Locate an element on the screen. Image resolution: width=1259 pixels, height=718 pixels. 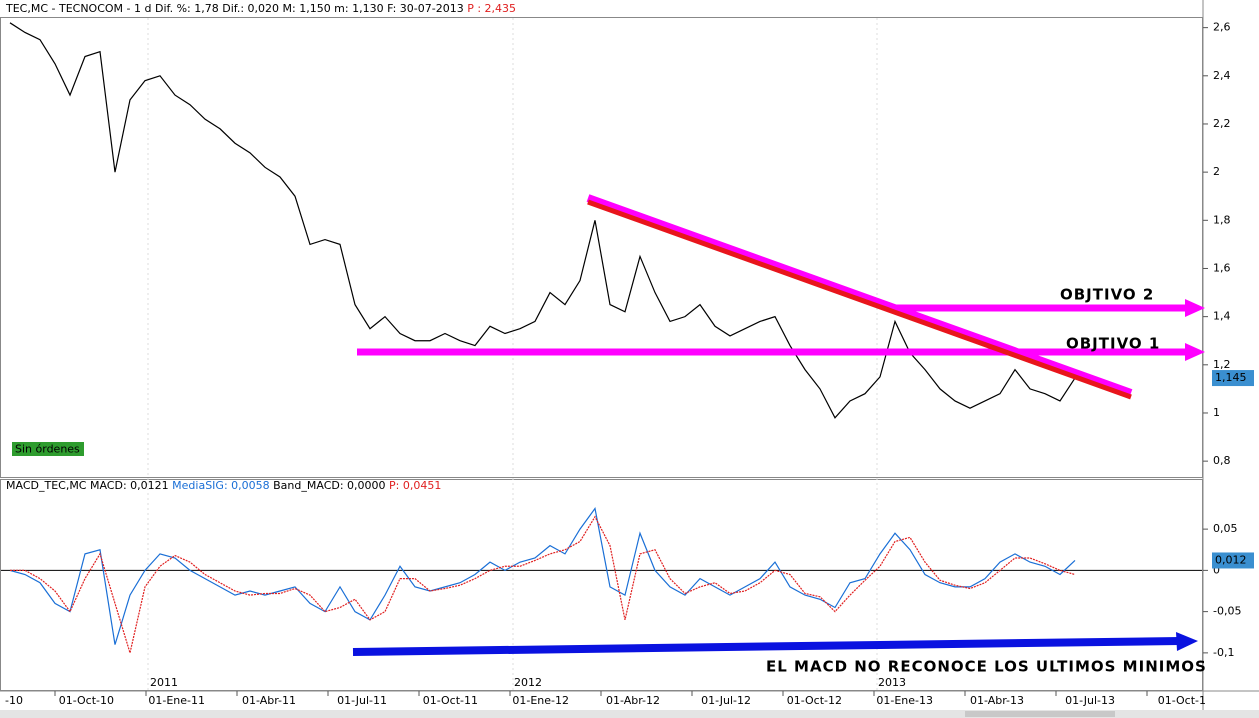
target1-arrowhead is located at coordinates (1195, 352).